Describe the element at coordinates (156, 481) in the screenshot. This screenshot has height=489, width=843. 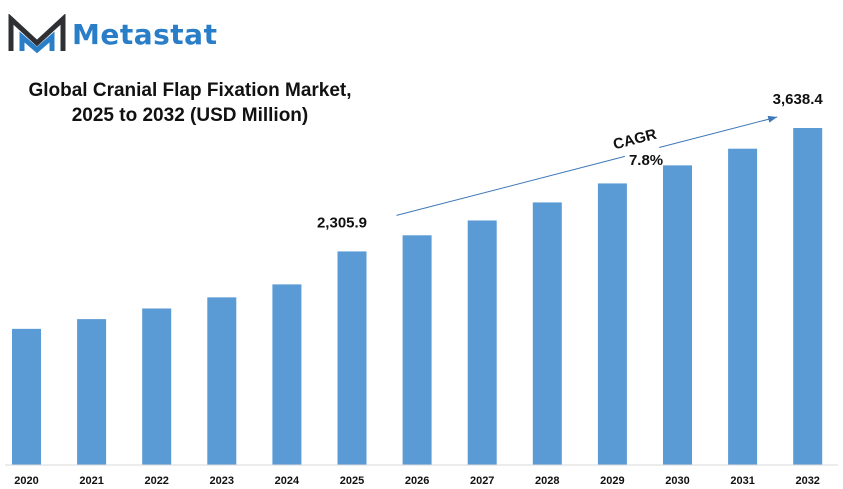
I see `x-tick-label-2022: 2022` at that location.